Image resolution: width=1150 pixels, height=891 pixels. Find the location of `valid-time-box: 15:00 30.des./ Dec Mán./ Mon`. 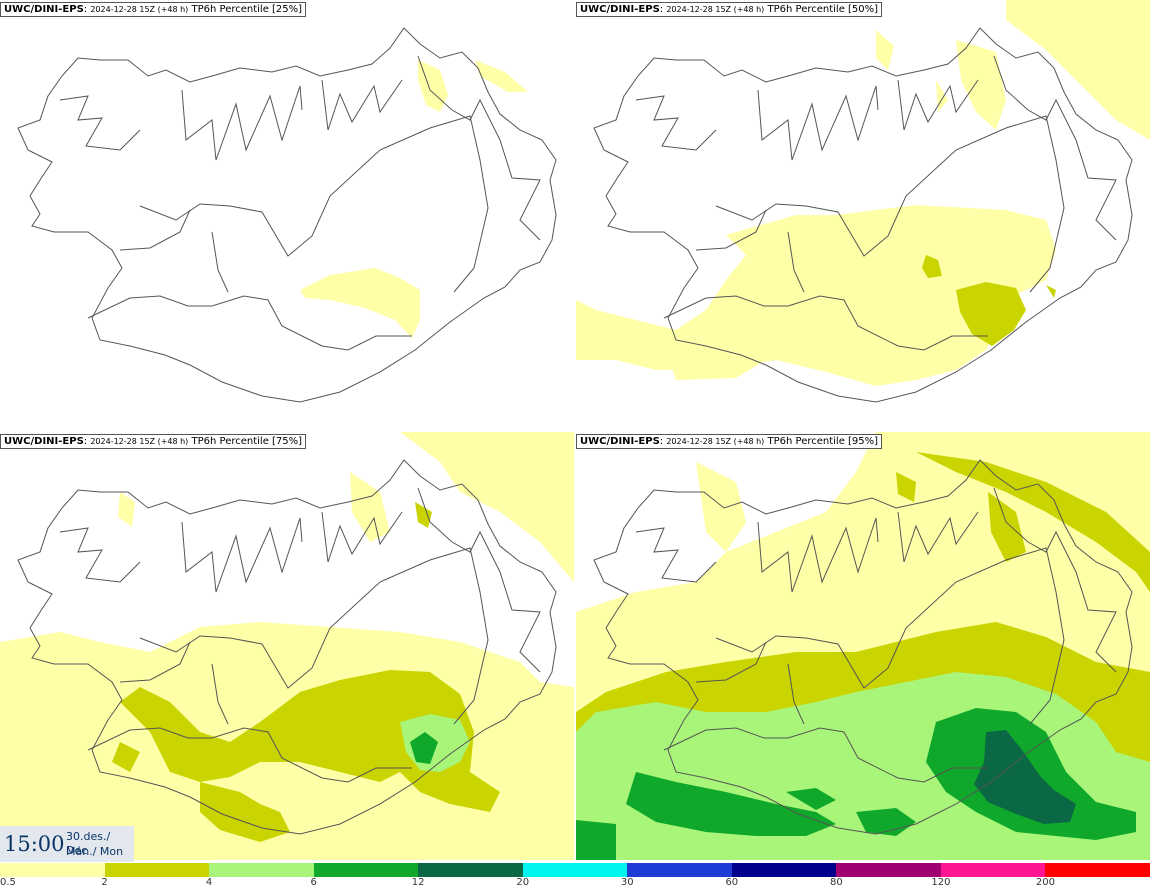

valid-time-box: 15:00 30.des./ Dec Mán./ Mon is located at coordinates (67, 844).